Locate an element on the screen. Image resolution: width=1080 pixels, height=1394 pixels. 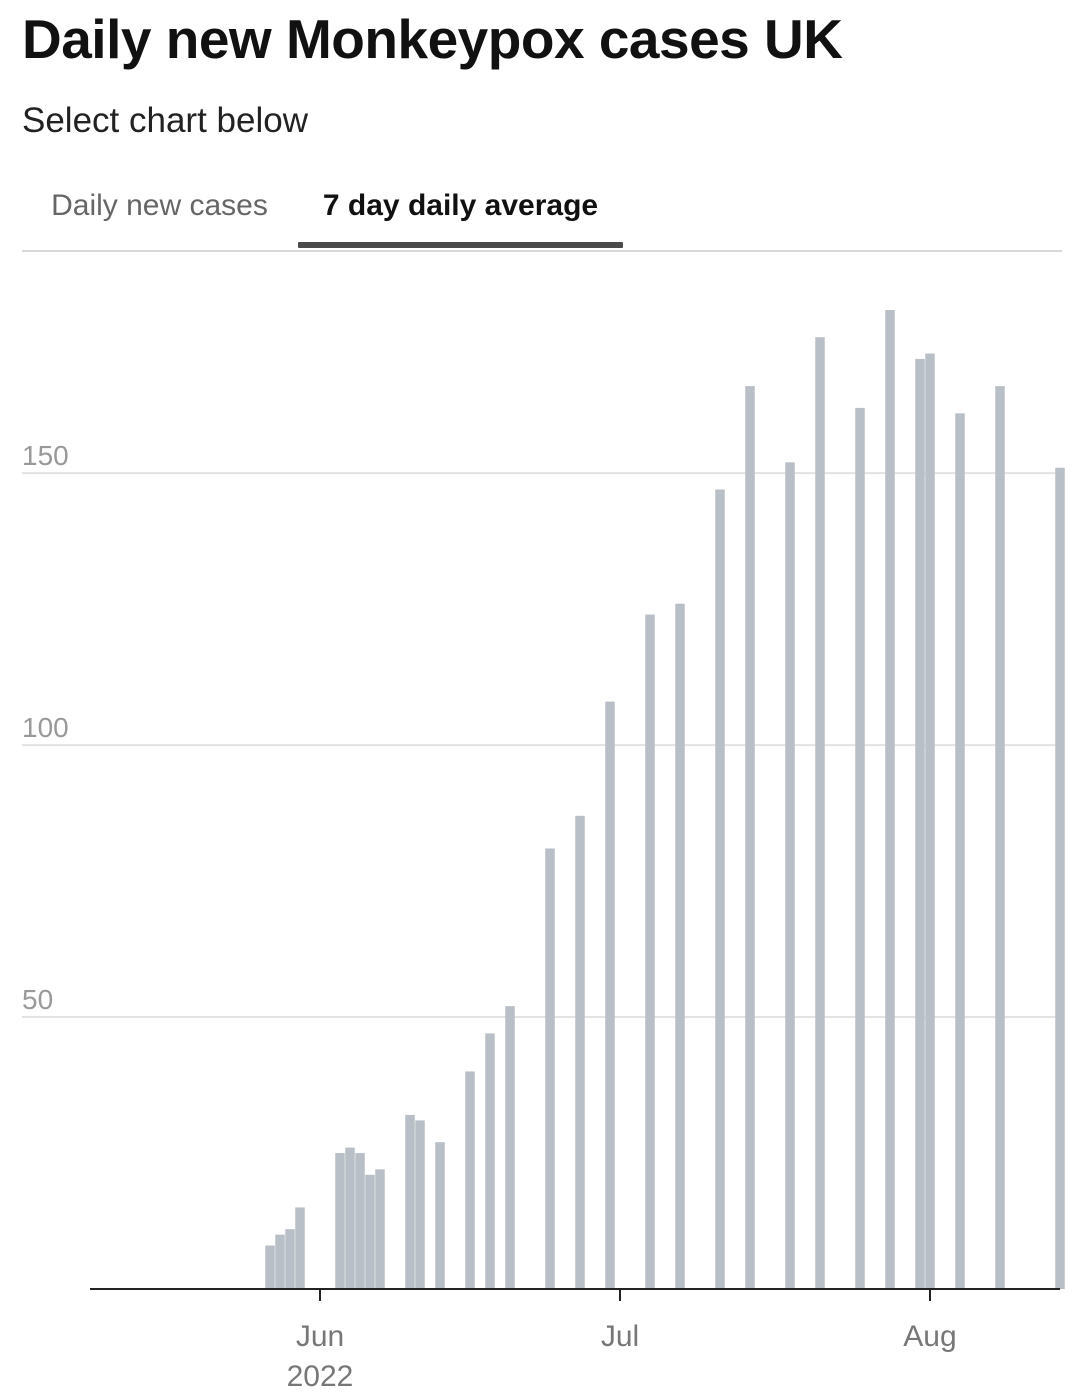
x-tick-label: Jun is located at coordinates (320, 1336).